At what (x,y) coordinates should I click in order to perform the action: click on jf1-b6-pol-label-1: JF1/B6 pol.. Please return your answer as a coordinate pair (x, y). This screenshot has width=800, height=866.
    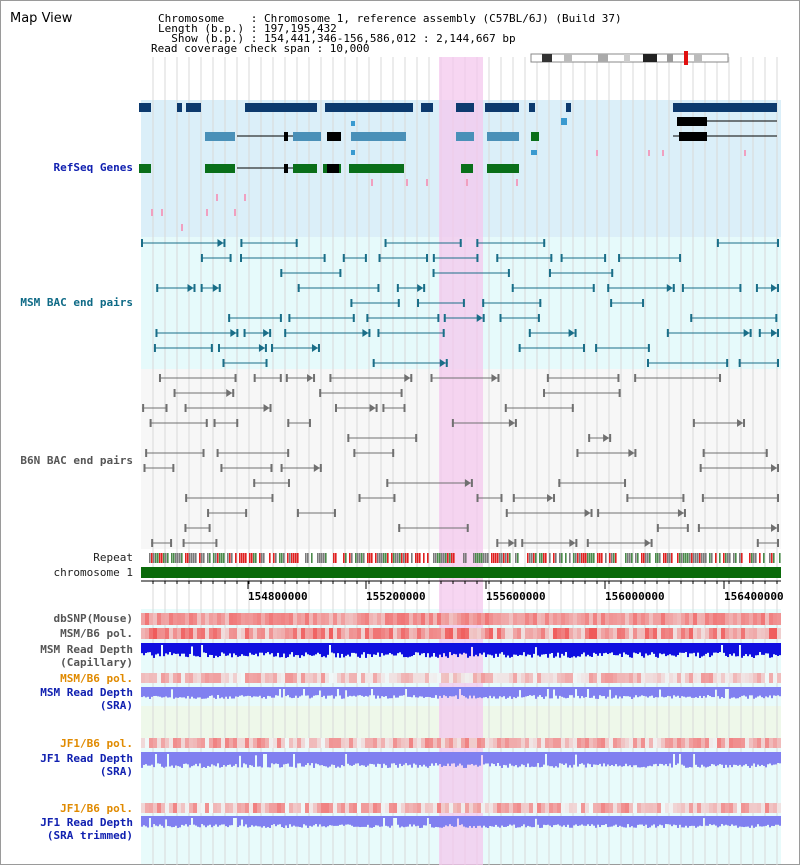
    Looking at the image, I should click on (96, 743).